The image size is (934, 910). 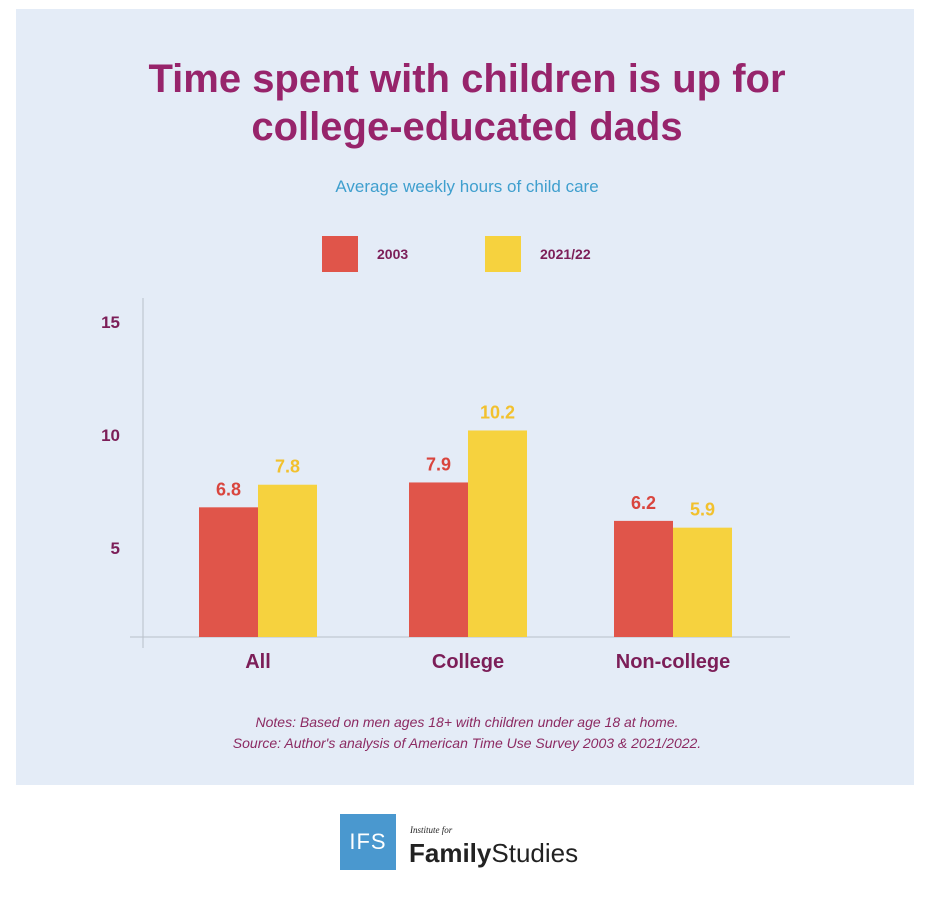 What do you see at coordinates (393, 254) in the screenshot?
I see `legend-label-2003: 2003` at bounding box center [393, 254].